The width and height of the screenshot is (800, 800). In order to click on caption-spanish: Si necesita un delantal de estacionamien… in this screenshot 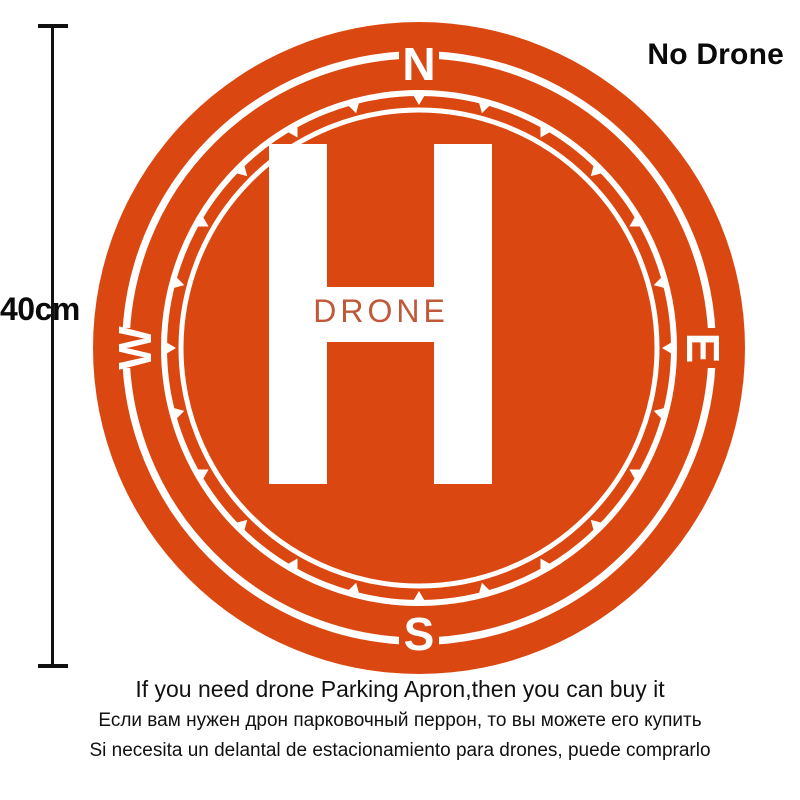, I will do `click(400, 750)`.